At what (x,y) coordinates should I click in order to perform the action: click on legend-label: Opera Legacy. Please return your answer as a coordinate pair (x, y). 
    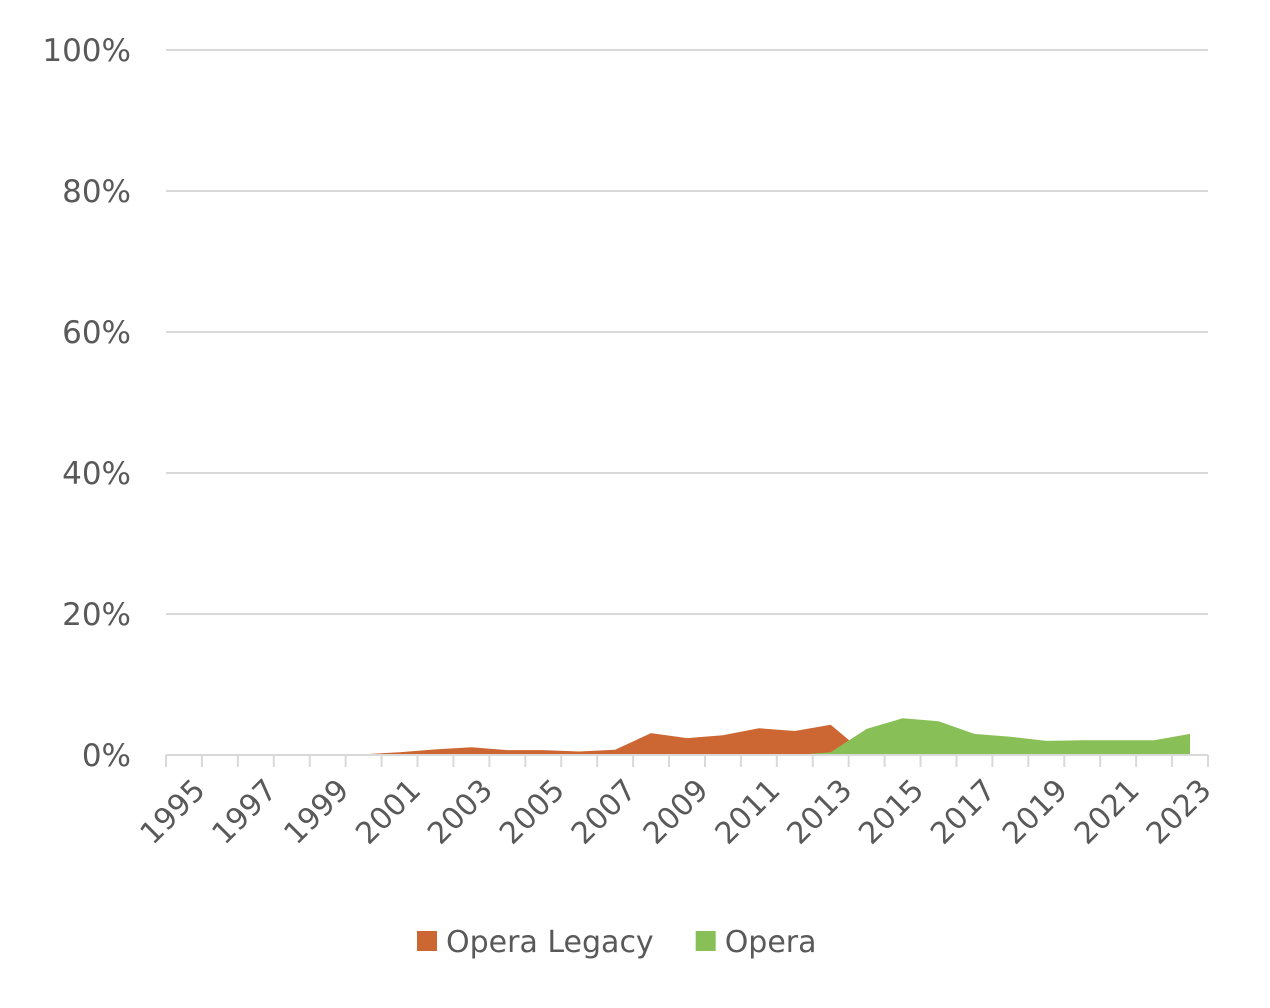
    Looking at the image, I should click on (550, 942).